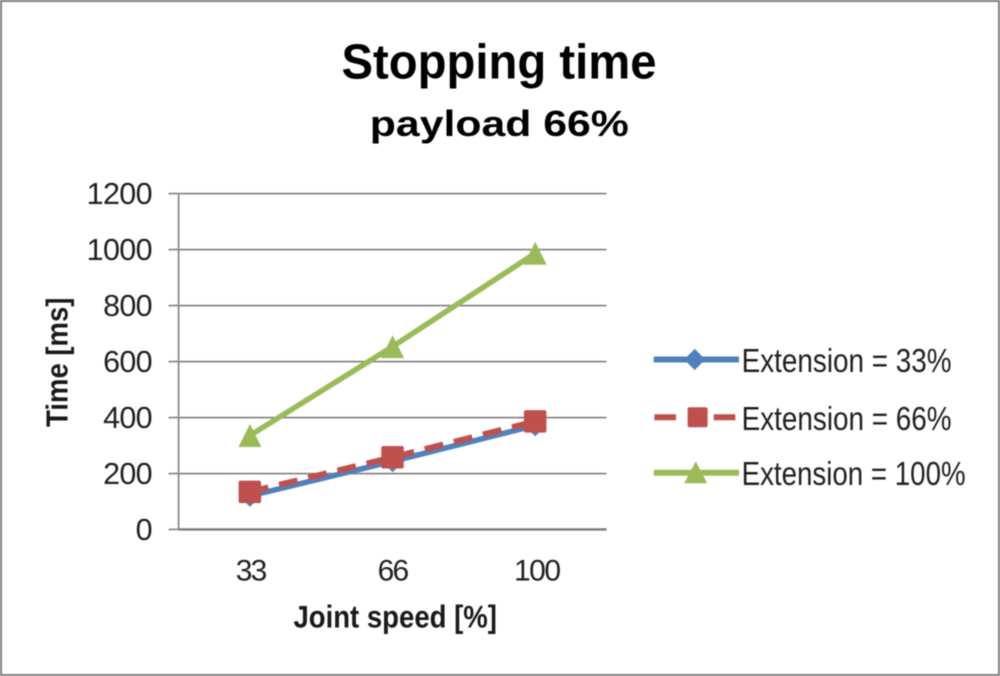 This screenshot has width=1000, height=676. What do you see at coordinates (499, 62) in the screenshot?
I see `svg-text: Stopping time` at bounding box center [499, 62].